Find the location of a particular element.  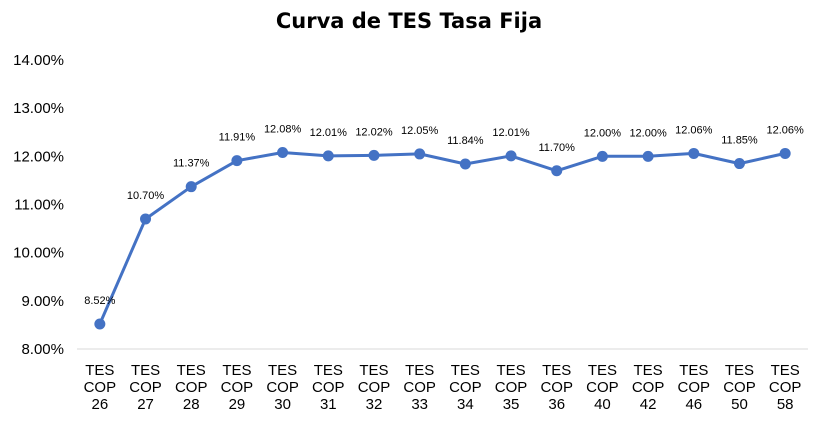

x-tick-label: TES COP 34 is located at coordinates (465, 387).